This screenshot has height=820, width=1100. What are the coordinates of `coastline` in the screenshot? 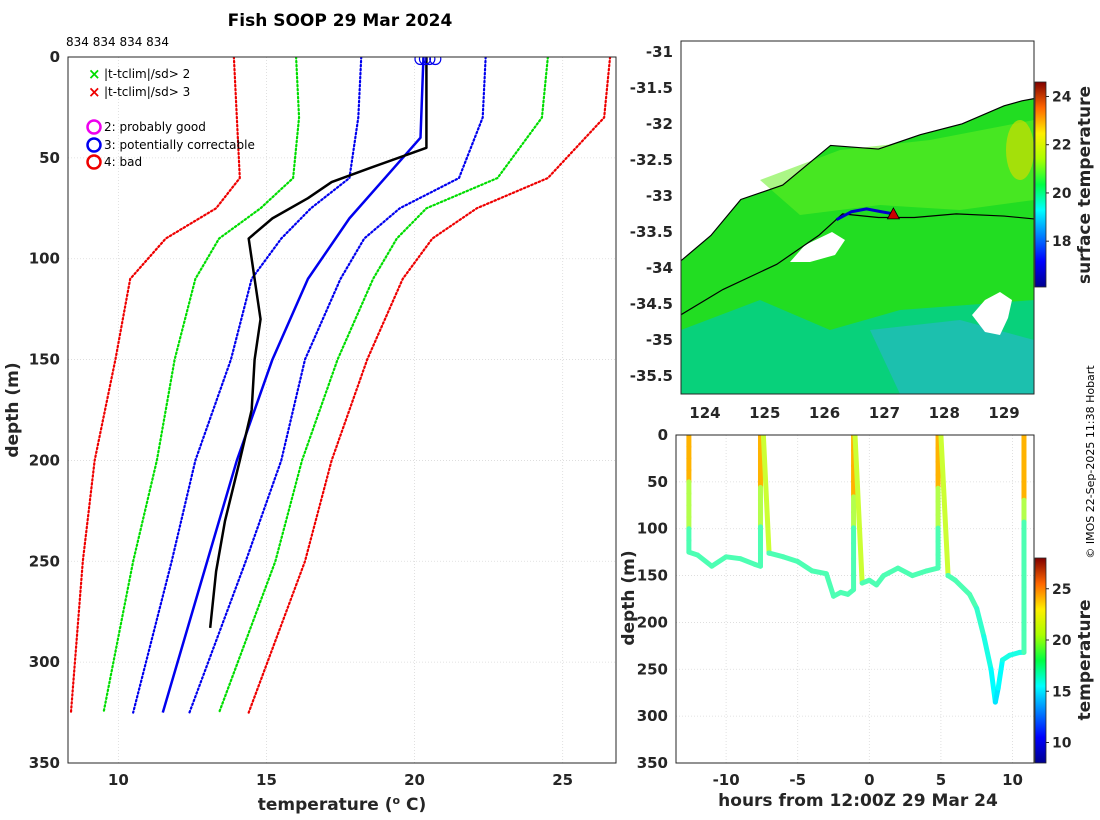 It's located at (857, 180).